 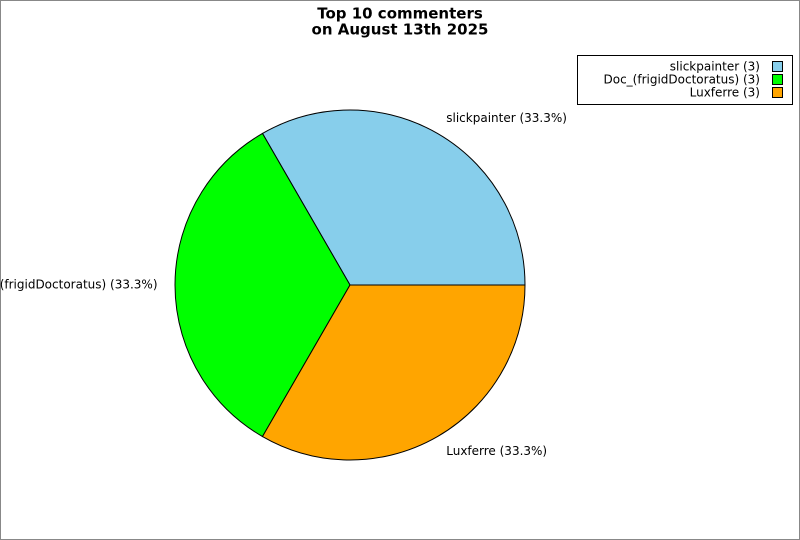 I want to click on slice-label: Doc_(frigidDoctoratus) (33.3%), so click(x=79, y=285).